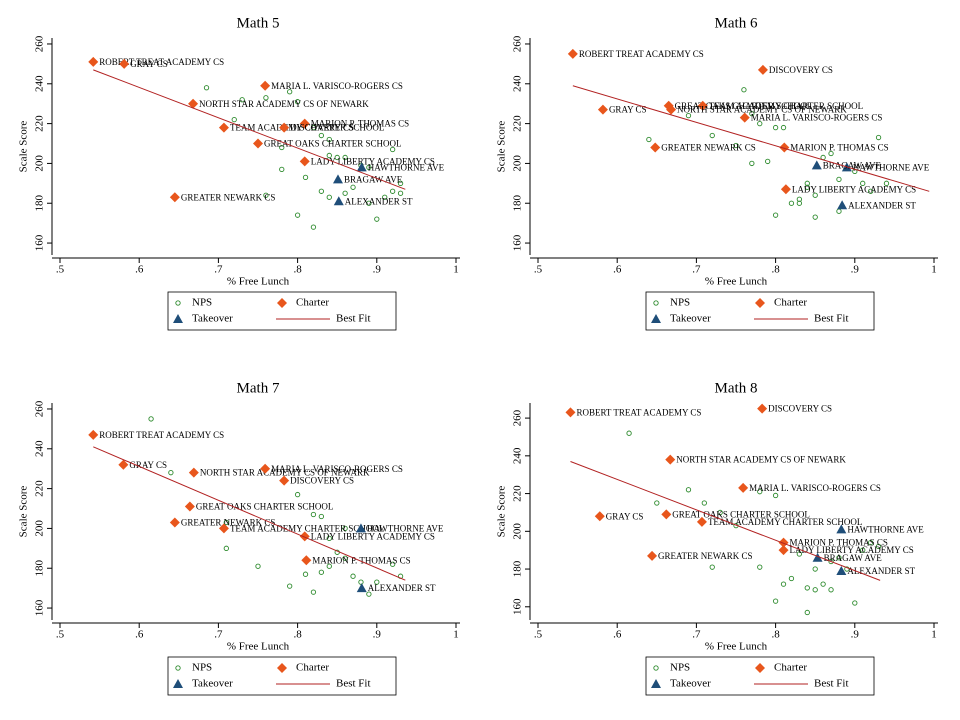  What do you see at coordinates (258, 282) in the screenshot?
I see `x-axis-label: % Free Lunch` at bounding box center [258, 282].